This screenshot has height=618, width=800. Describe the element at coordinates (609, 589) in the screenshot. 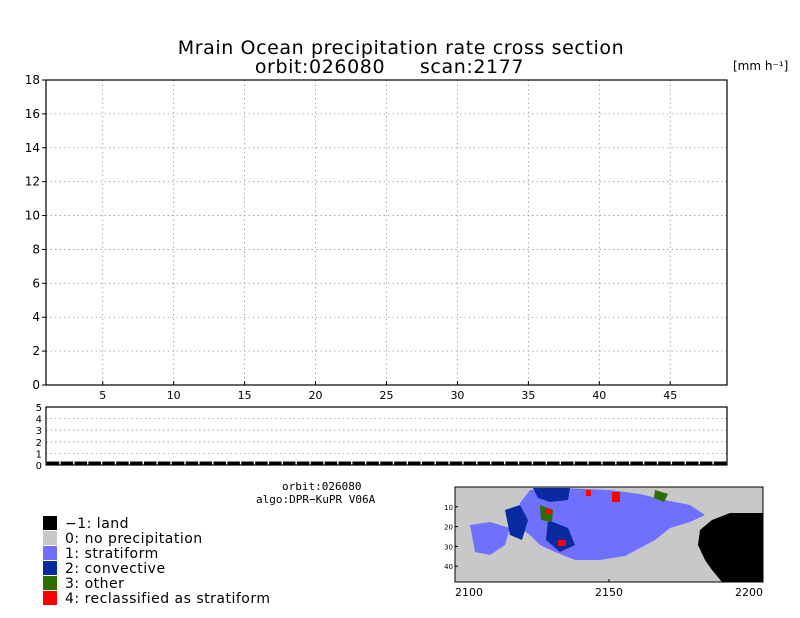

I see `map-x-axis: 2100 2150 2200` at that location.